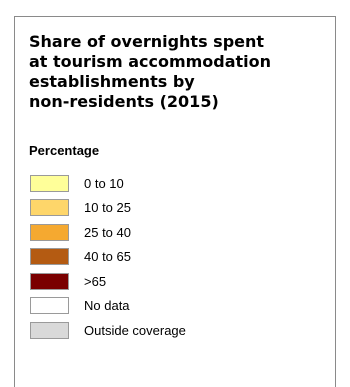 This screenshot has width=350, height=387. What do you see at coordinates (108, 281) in the screenshot?
I see `legend-item-over-65: >65` at bounding box center [108, 281].